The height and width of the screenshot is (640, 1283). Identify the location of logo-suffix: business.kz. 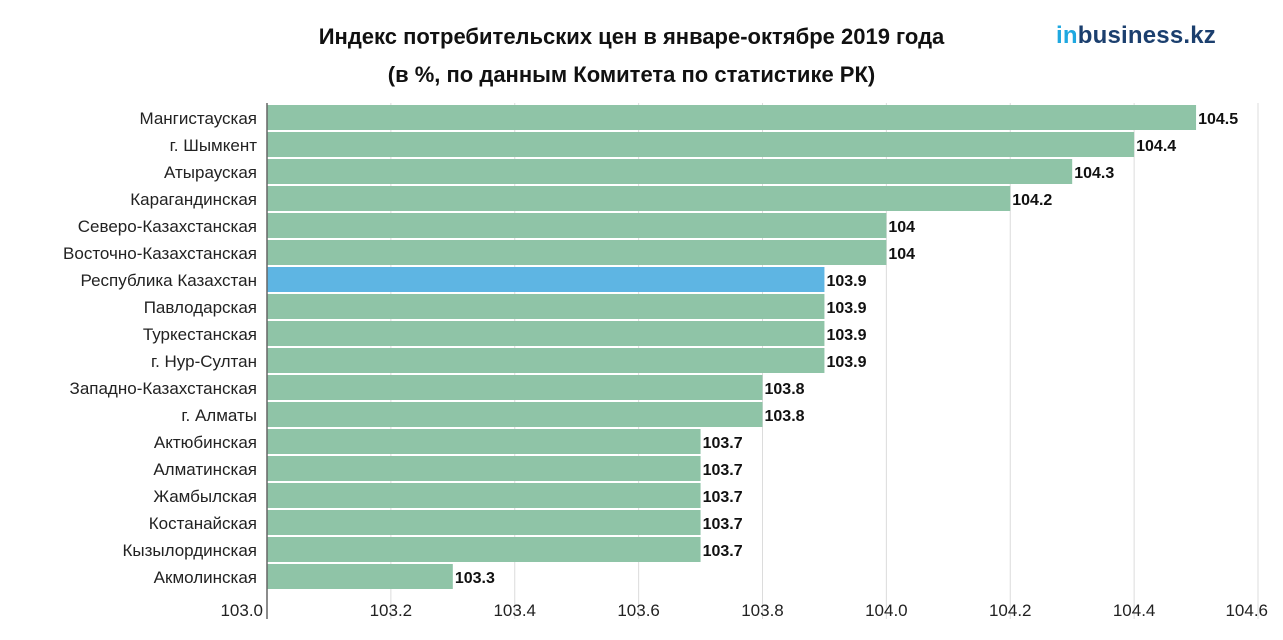
(1146, 35).